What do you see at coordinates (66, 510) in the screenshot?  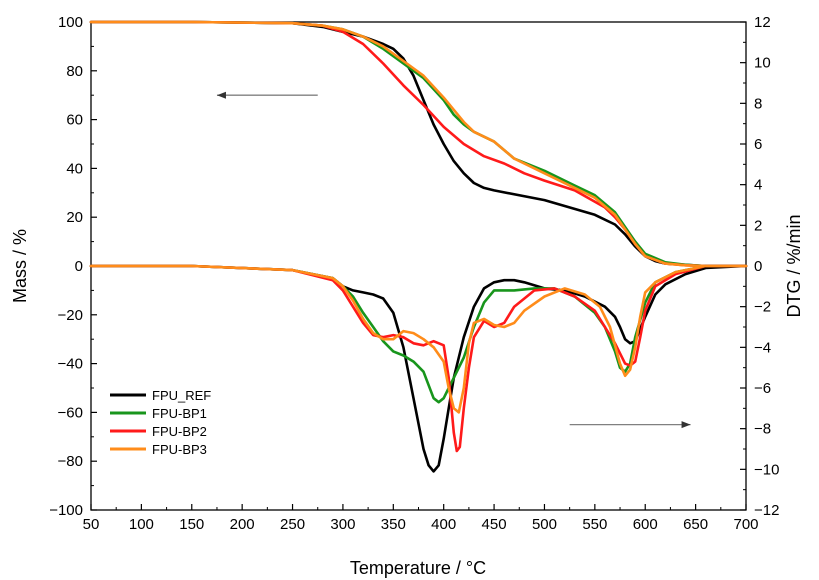 I see `left-y-tick-label: −100` at bounding box center [66, 510].